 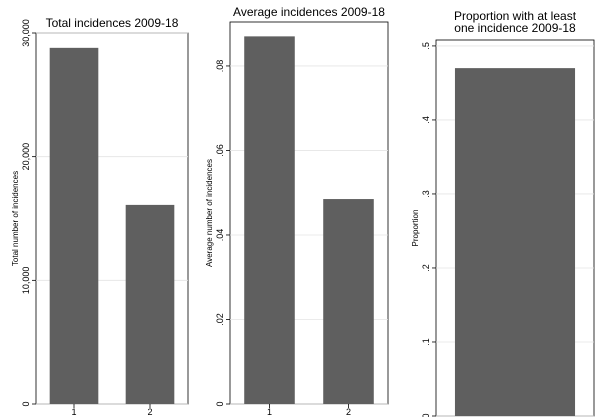 What do you see at coordinates (220, 235) in the screenshot?
I see `y-tick-label: .04` at bounding box center [220, 235].